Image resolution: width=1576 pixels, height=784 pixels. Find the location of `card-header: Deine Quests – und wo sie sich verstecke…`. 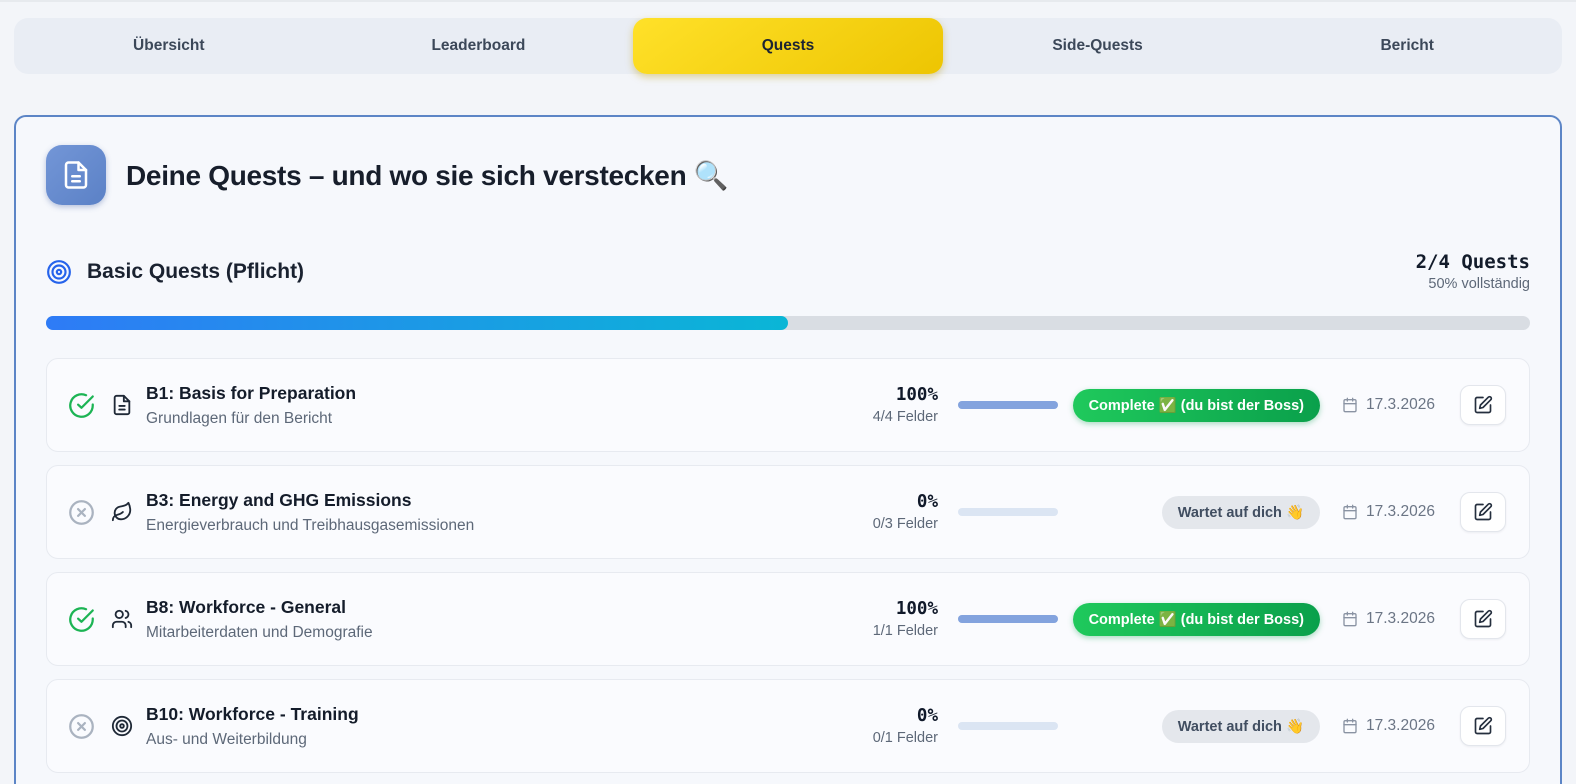

card-header: Deine Quests – und wo sie sich verstecke… is located at coordinates (788, 175).